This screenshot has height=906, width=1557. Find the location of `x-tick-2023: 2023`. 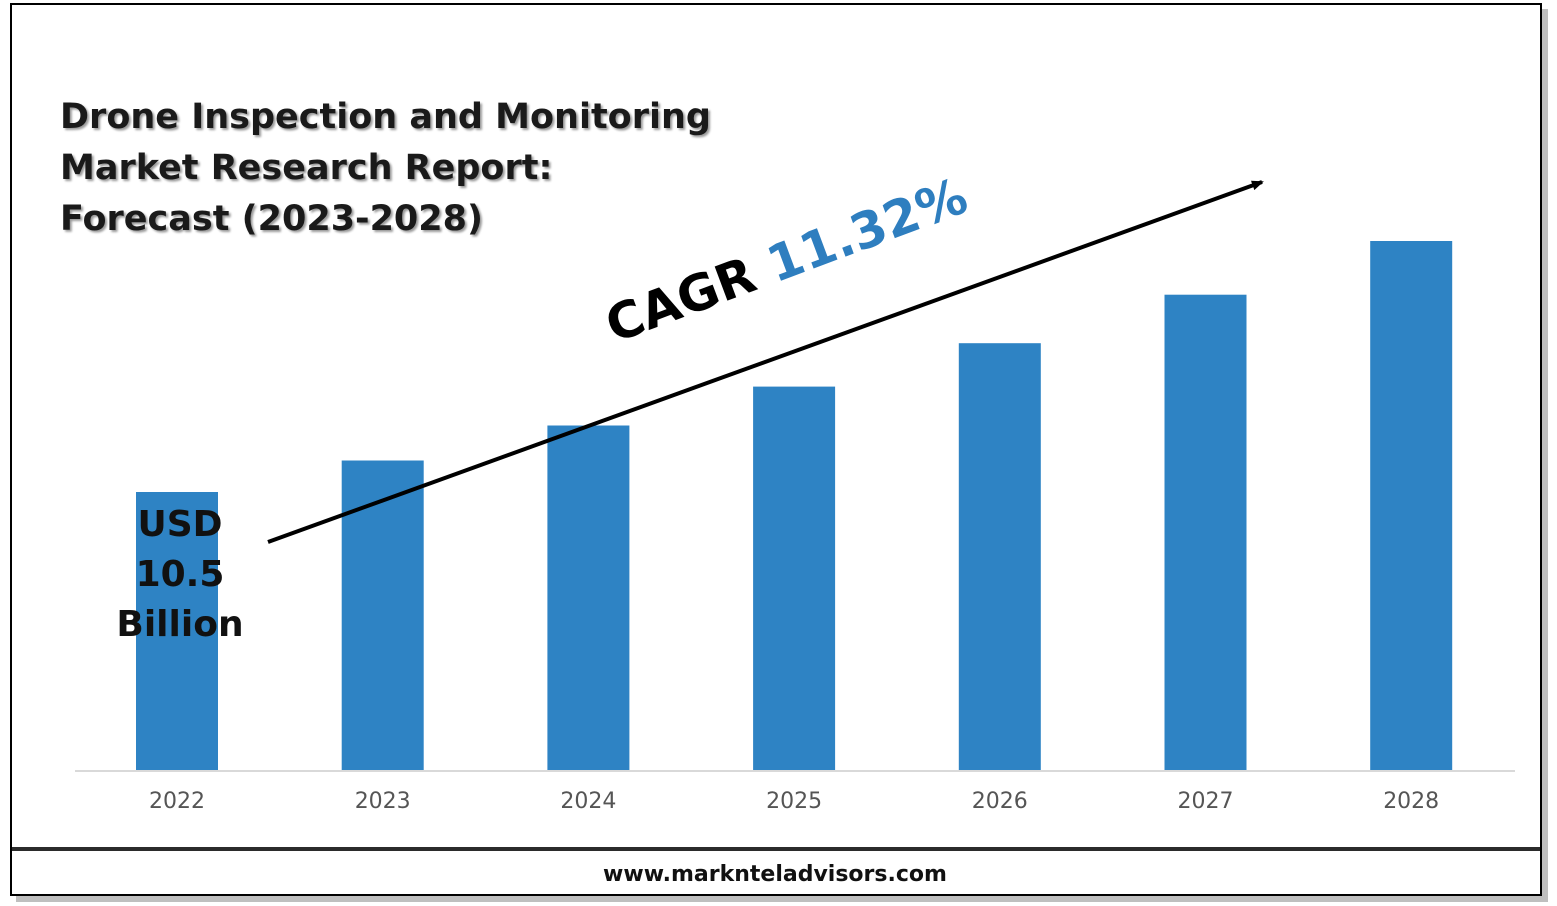

x-tick-2023: 2023 is located at coordinates (383, 801).